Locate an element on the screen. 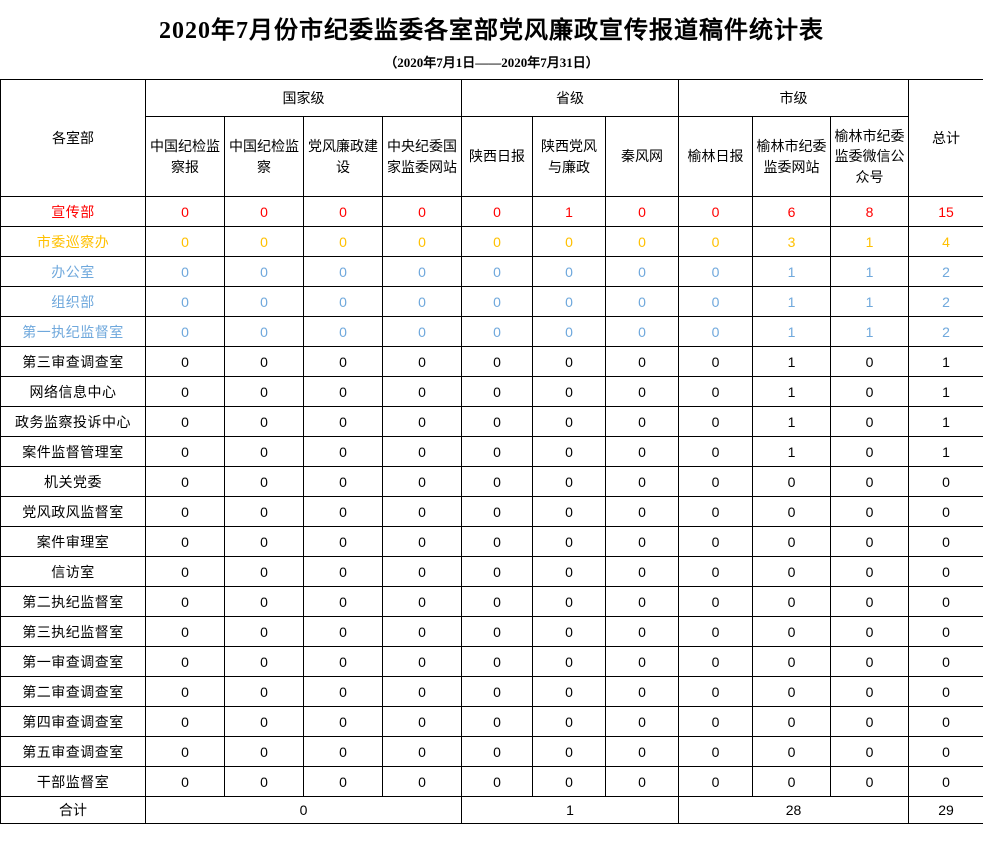 This screenshot has height=854, width=983. row-label: 信访室 is located at coordinates (73, 571).